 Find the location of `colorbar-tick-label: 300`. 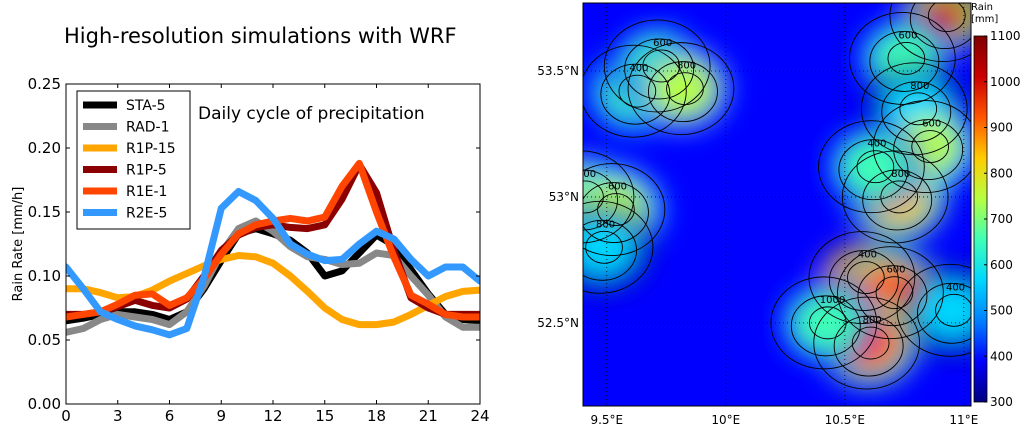

colorbar-tick-label: 300 is located at coordinates (1001, 402).